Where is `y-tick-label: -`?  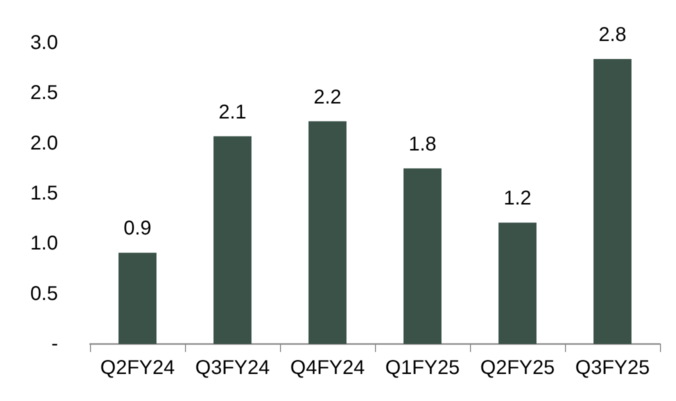
y-tick-label: - is located at coordinates (54, 344).